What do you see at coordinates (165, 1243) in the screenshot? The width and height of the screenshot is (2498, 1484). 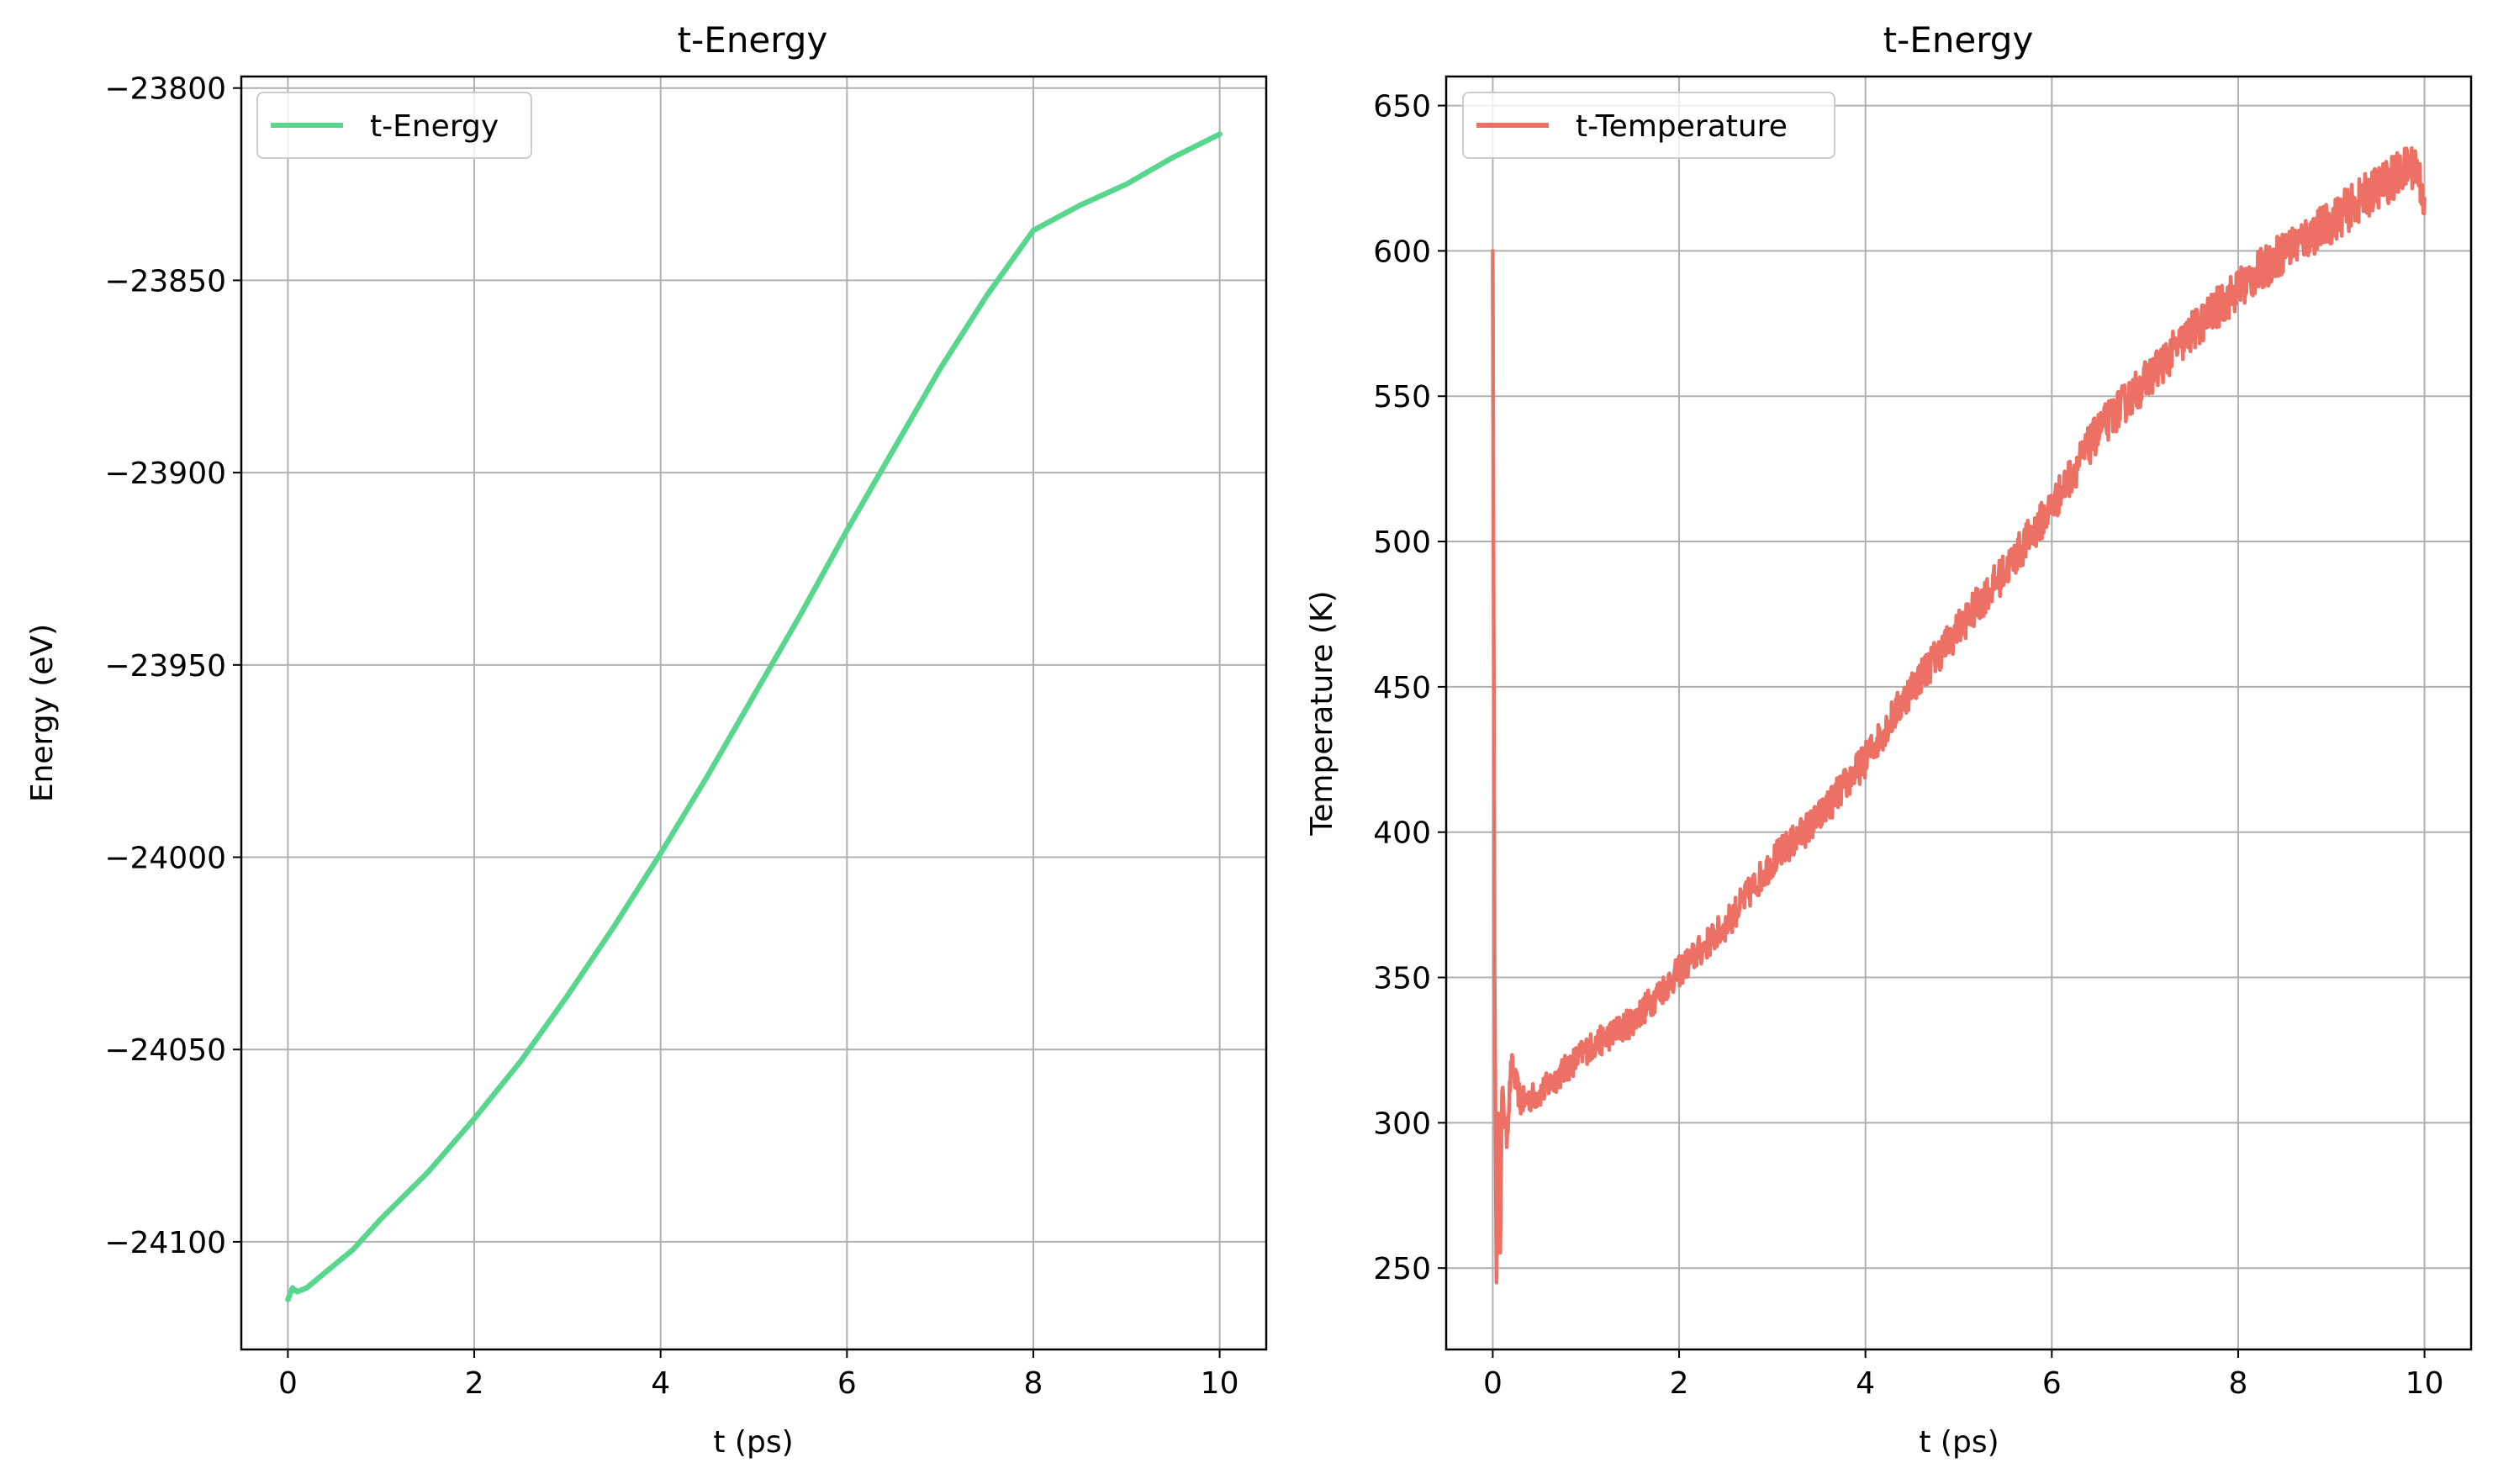 I see `y-tick-label: −24100` at bounding box center [165, 1243].